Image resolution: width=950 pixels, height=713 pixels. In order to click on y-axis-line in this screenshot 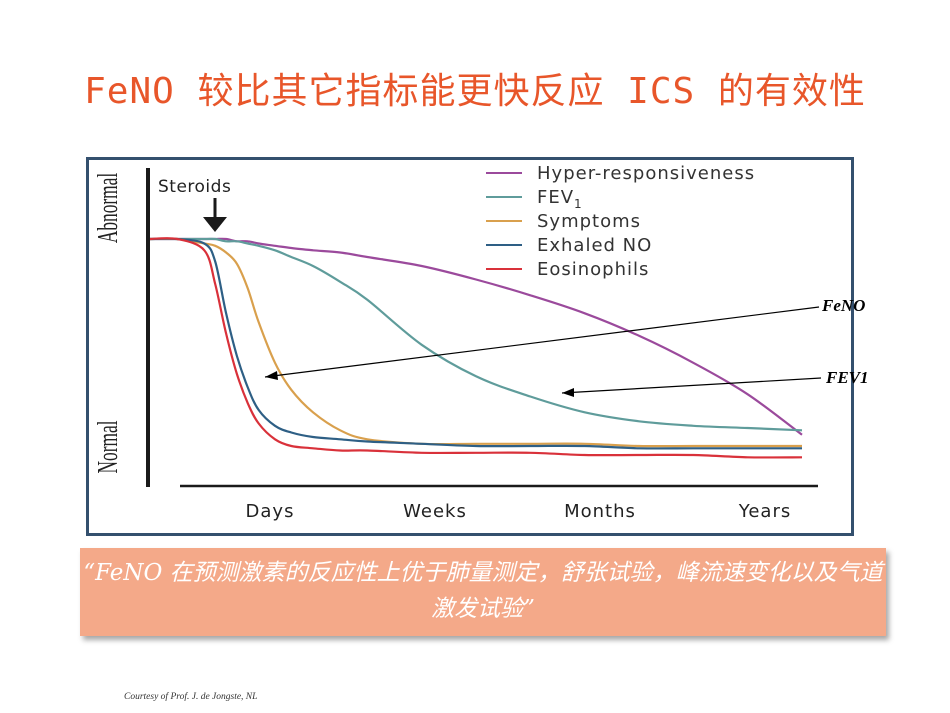, I will do `click(148, 327)`.